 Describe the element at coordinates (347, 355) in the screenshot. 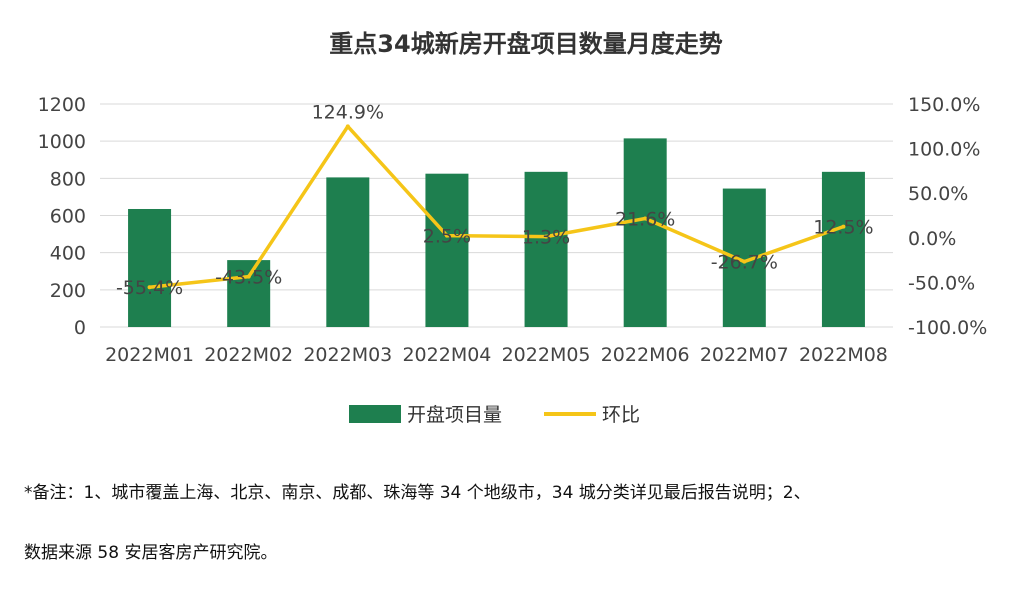

I see `x-tick-label: 2022M03` at that location.